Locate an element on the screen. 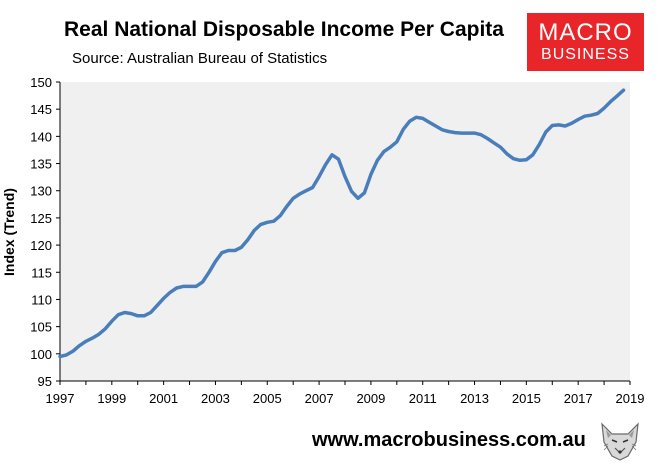 This screenshot has height=474, width=660. x-tick-label: 2009 is located at coordinates (370, 398).